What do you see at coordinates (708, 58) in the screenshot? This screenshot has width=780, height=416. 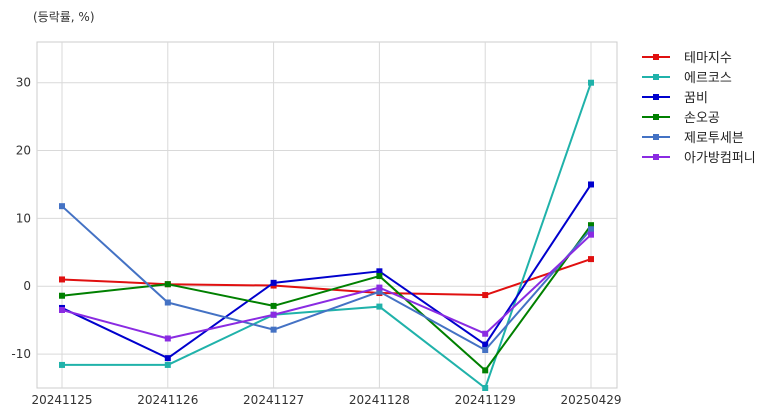 I see `legend-label: 테마지수` at bounding box center [708, 58].